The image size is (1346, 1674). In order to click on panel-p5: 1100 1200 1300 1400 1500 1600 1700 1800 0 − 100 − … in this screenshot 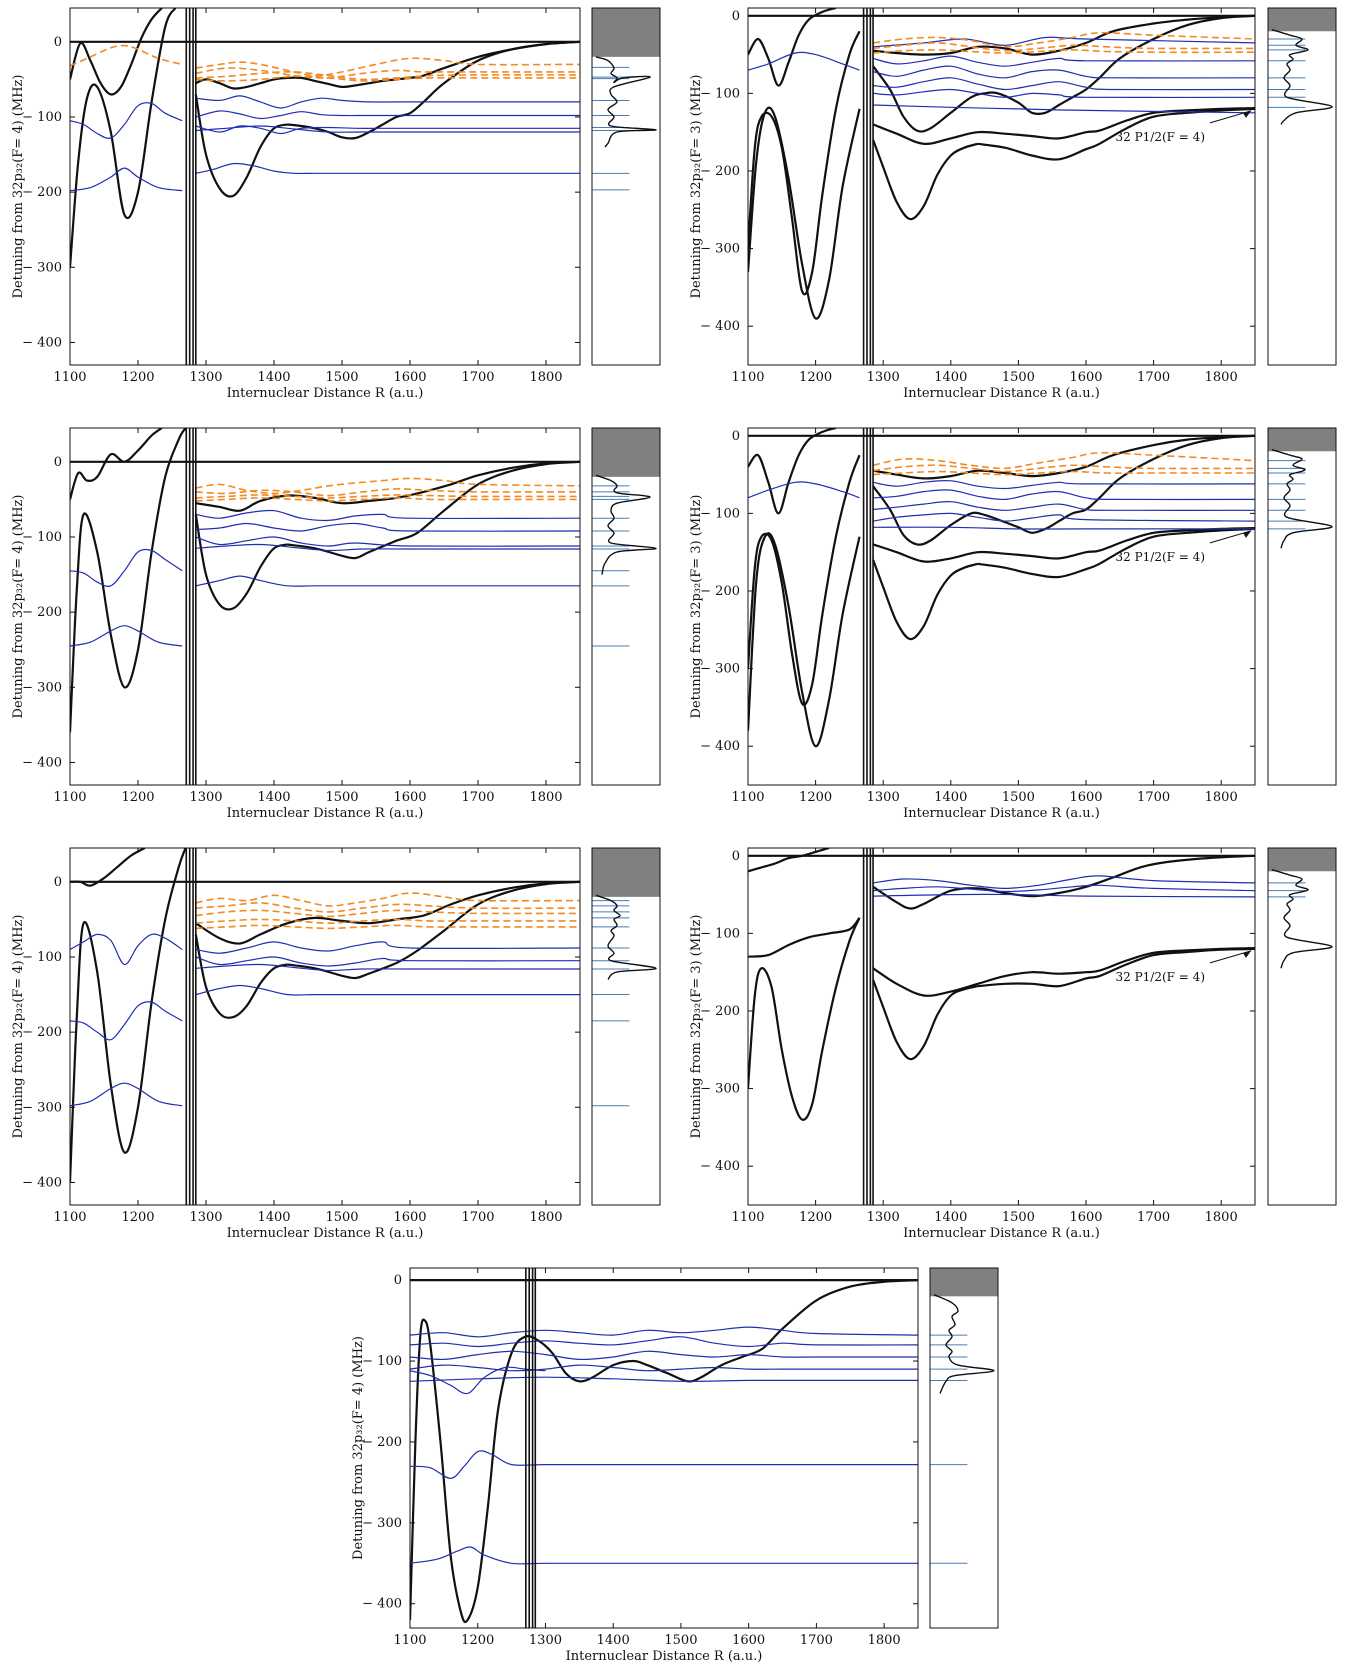, I will do `click(336, 1044)`.